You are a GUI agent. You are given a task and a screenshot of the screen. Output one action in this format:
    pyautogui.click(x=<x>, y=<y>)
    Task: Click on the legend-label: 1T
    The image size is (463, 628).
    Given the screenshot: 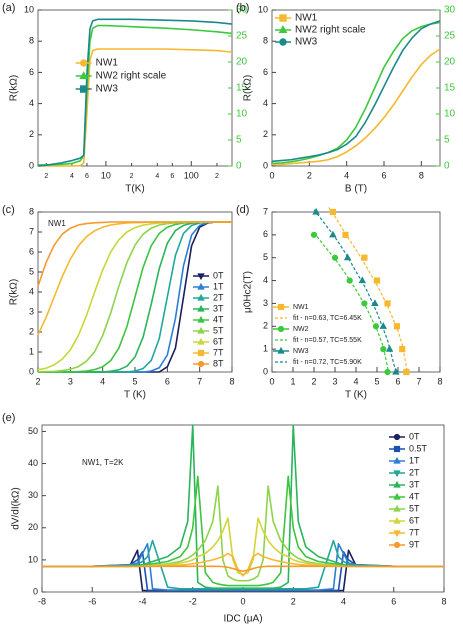 What is the action you would take?
    pyautogui.click(x=218, y=286)
    